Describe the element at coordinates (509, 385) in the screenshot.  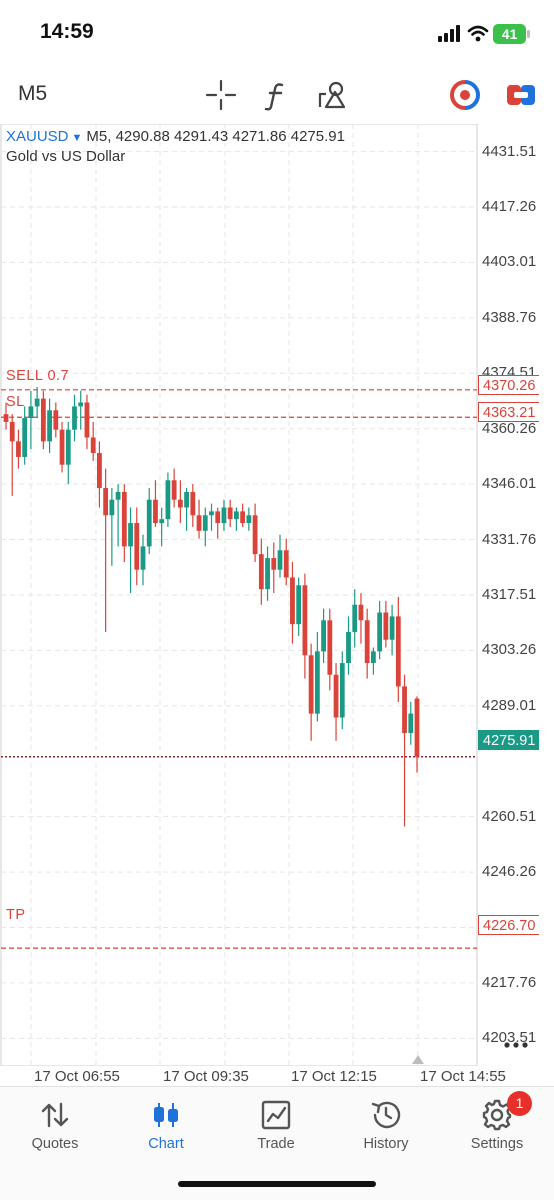
I see `sell-price-tag: 4370.26` at that location.